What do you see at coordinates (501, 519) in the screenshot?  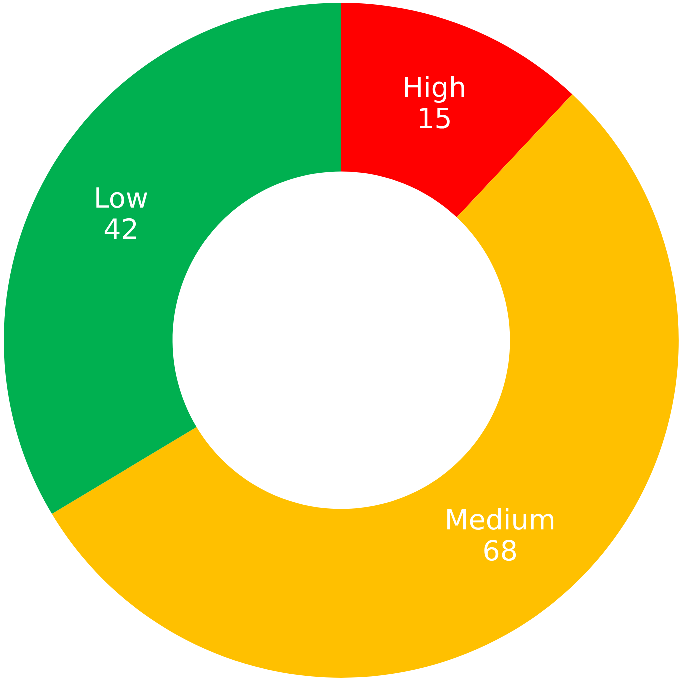 I see `slice-label: Medium` at bounding box center [501, 519].